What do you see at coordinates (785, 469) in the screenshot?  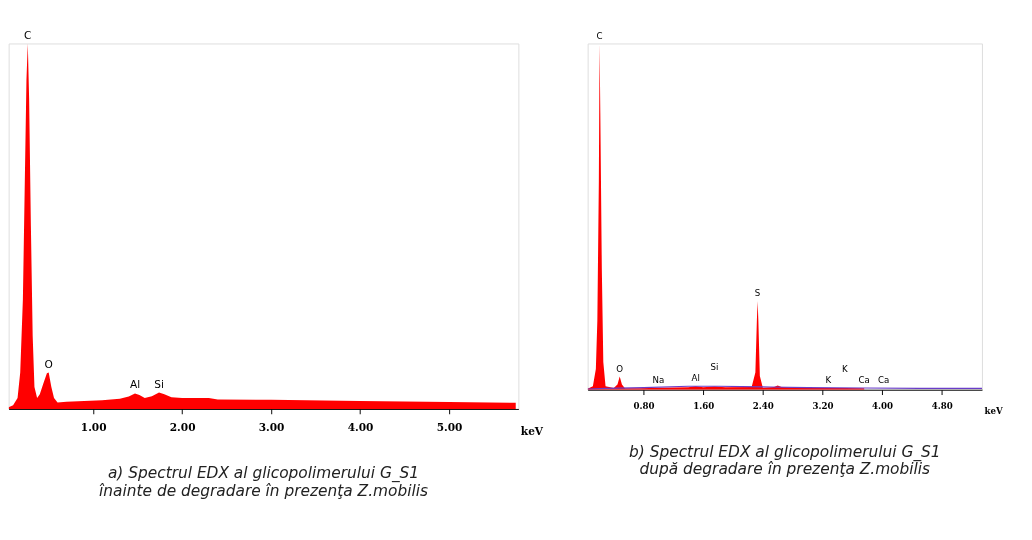 I see `text: după degradare în prezenţa Z.mobilis` at bounding box center [785, 469].